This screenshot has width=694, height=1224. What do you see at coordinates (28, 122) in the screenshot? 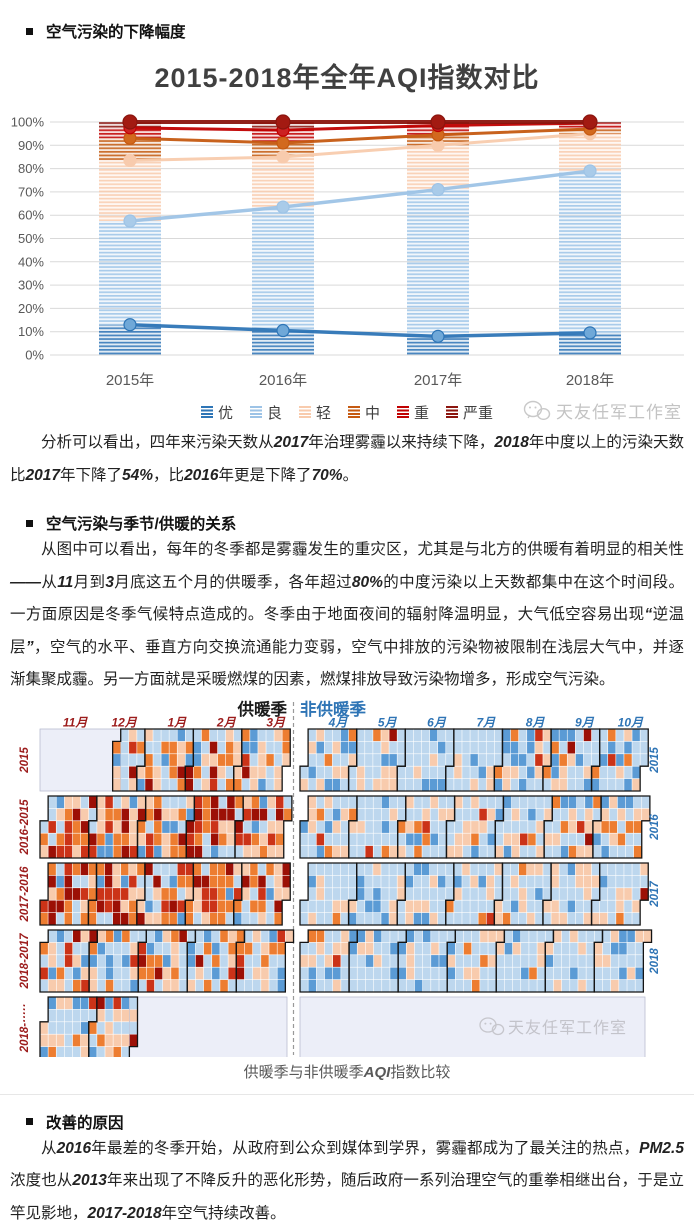
I see `svg-text: 100%` at bounding box center [28, 122].